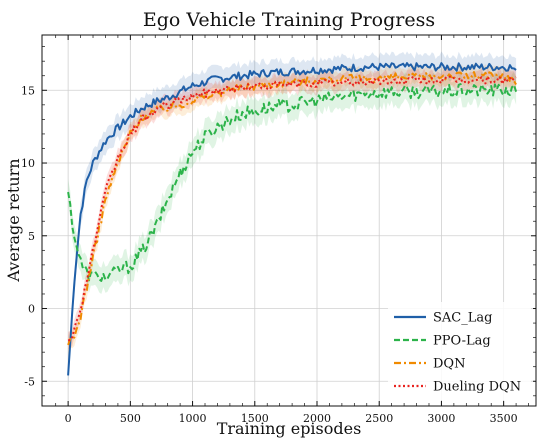  I want to click on y-tick-label: 5, so click(31, 236).